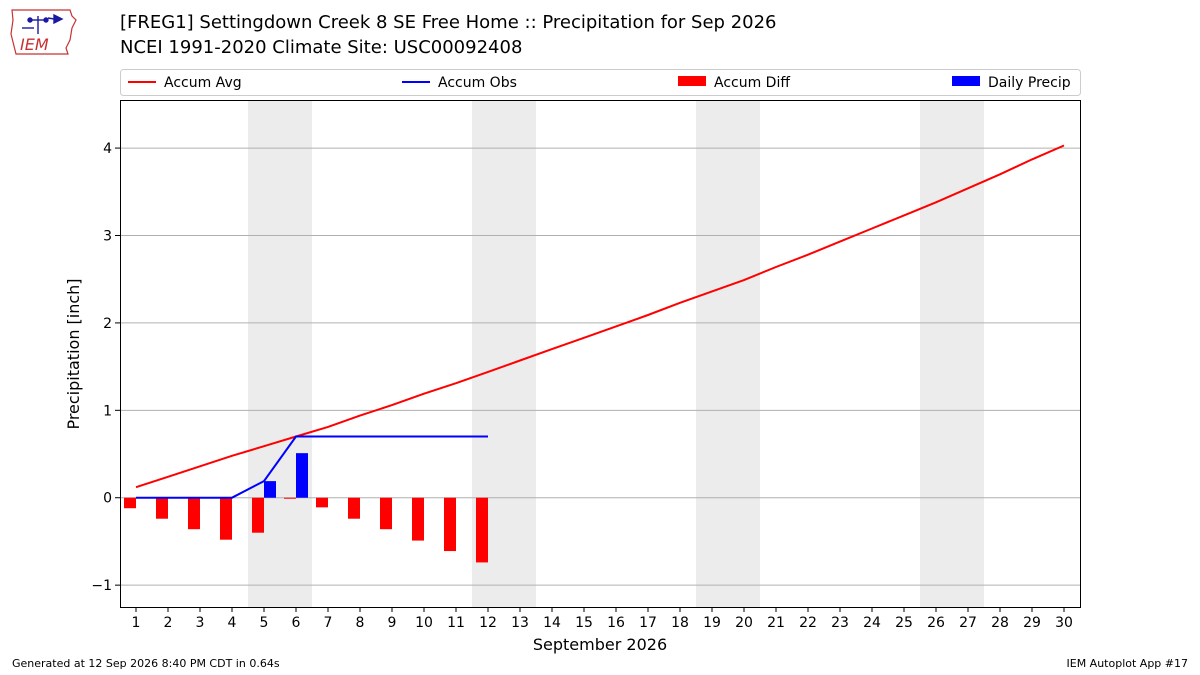  Describe the element at coordinates (264, 623) in the screenshot. I see `x-tick-label: 5` at that location.